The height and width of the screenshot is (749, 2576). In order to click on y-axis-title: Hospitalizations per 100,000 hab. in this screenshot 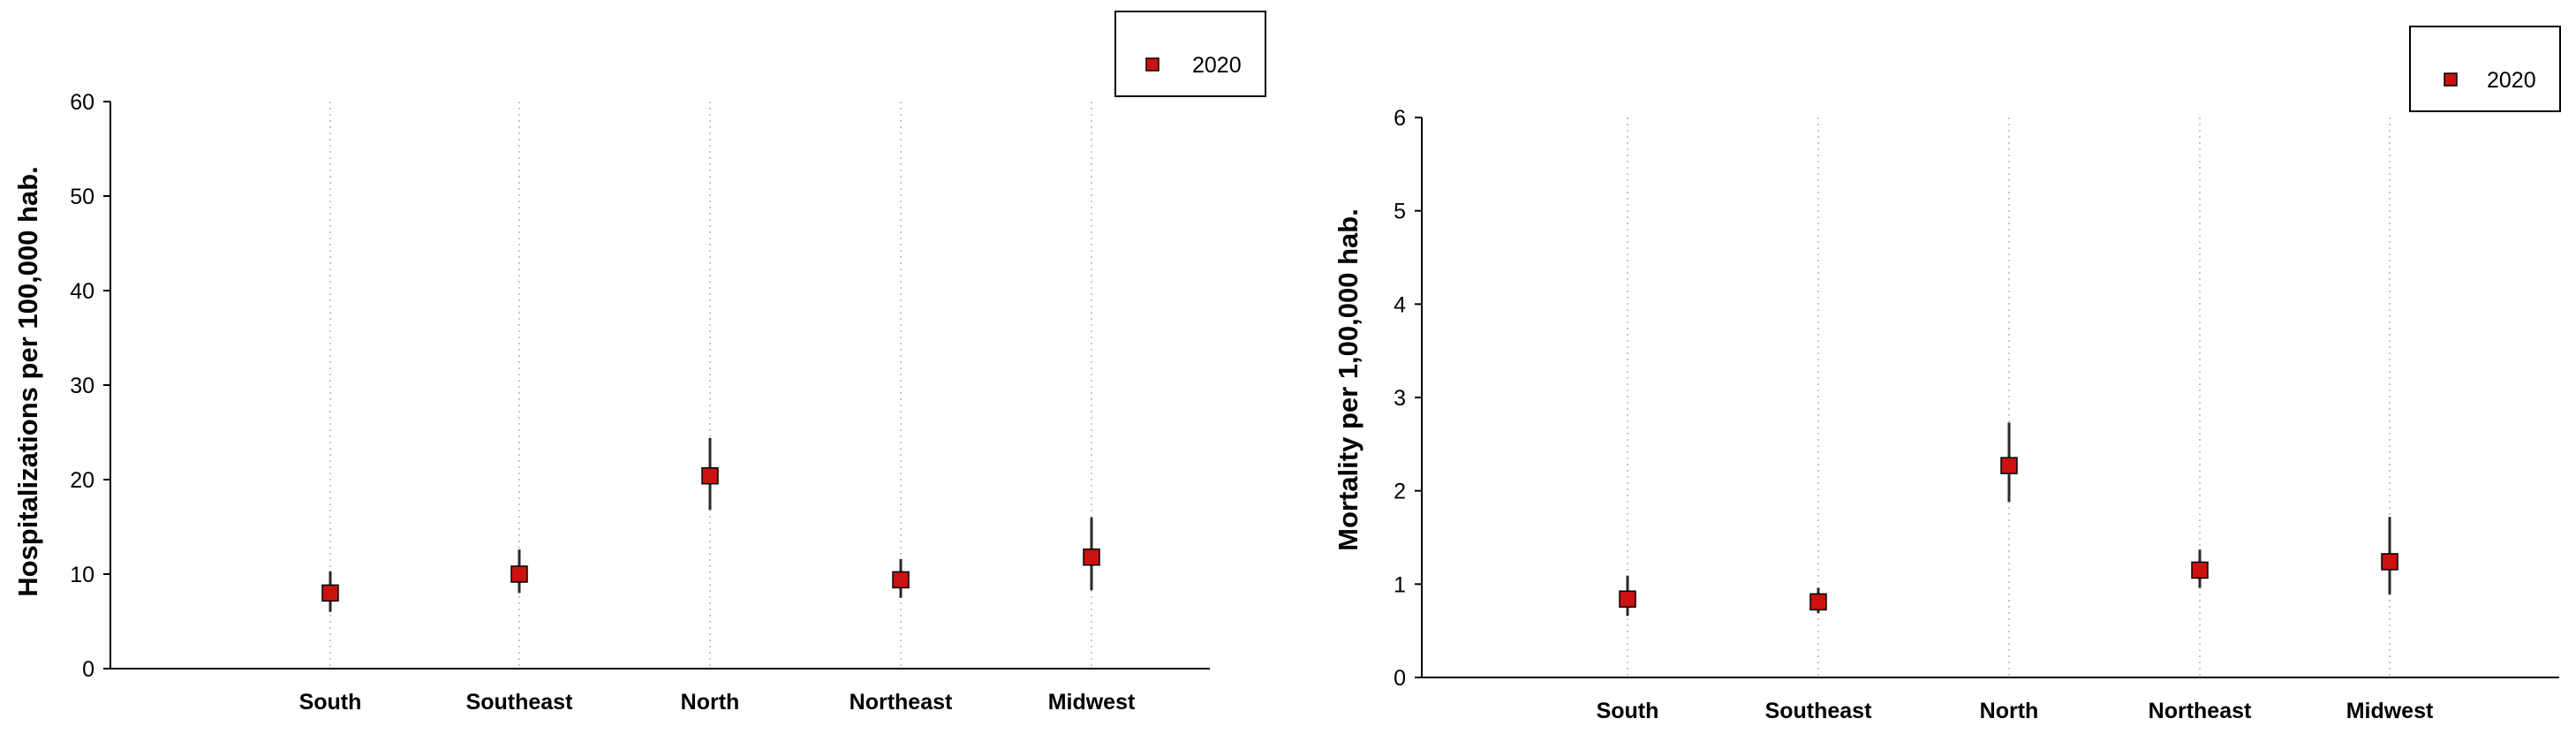, I will do `click(27, 381)`.